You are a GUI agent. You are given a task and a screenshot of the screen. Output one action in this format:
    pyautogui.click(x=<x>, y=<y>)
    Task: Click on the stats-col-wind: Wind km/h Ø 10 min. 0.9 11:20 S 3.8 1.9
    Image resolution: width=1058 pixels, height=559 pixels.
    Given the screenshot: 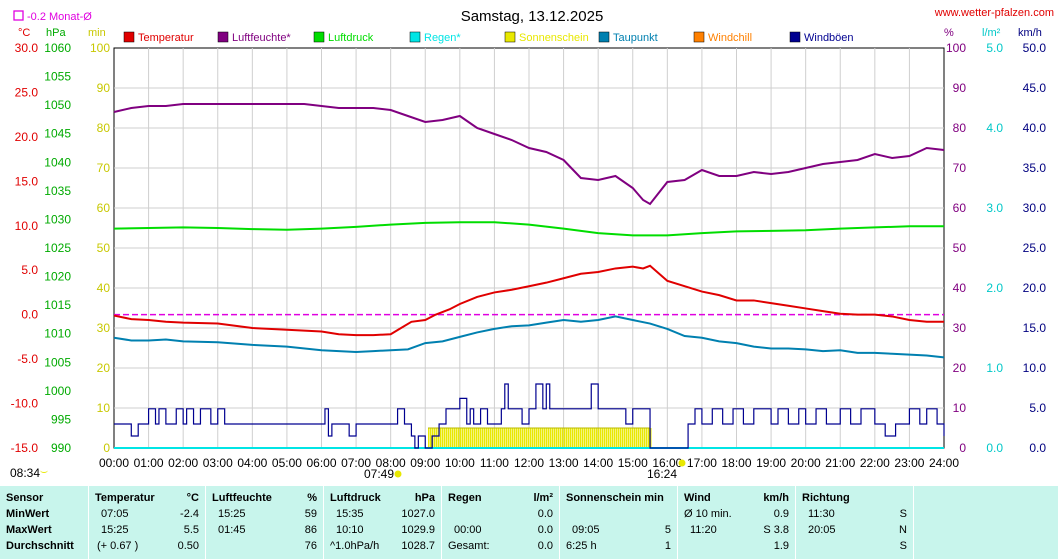 What is the action you would take?
    pyautogui.click(x=737, y=522)
    